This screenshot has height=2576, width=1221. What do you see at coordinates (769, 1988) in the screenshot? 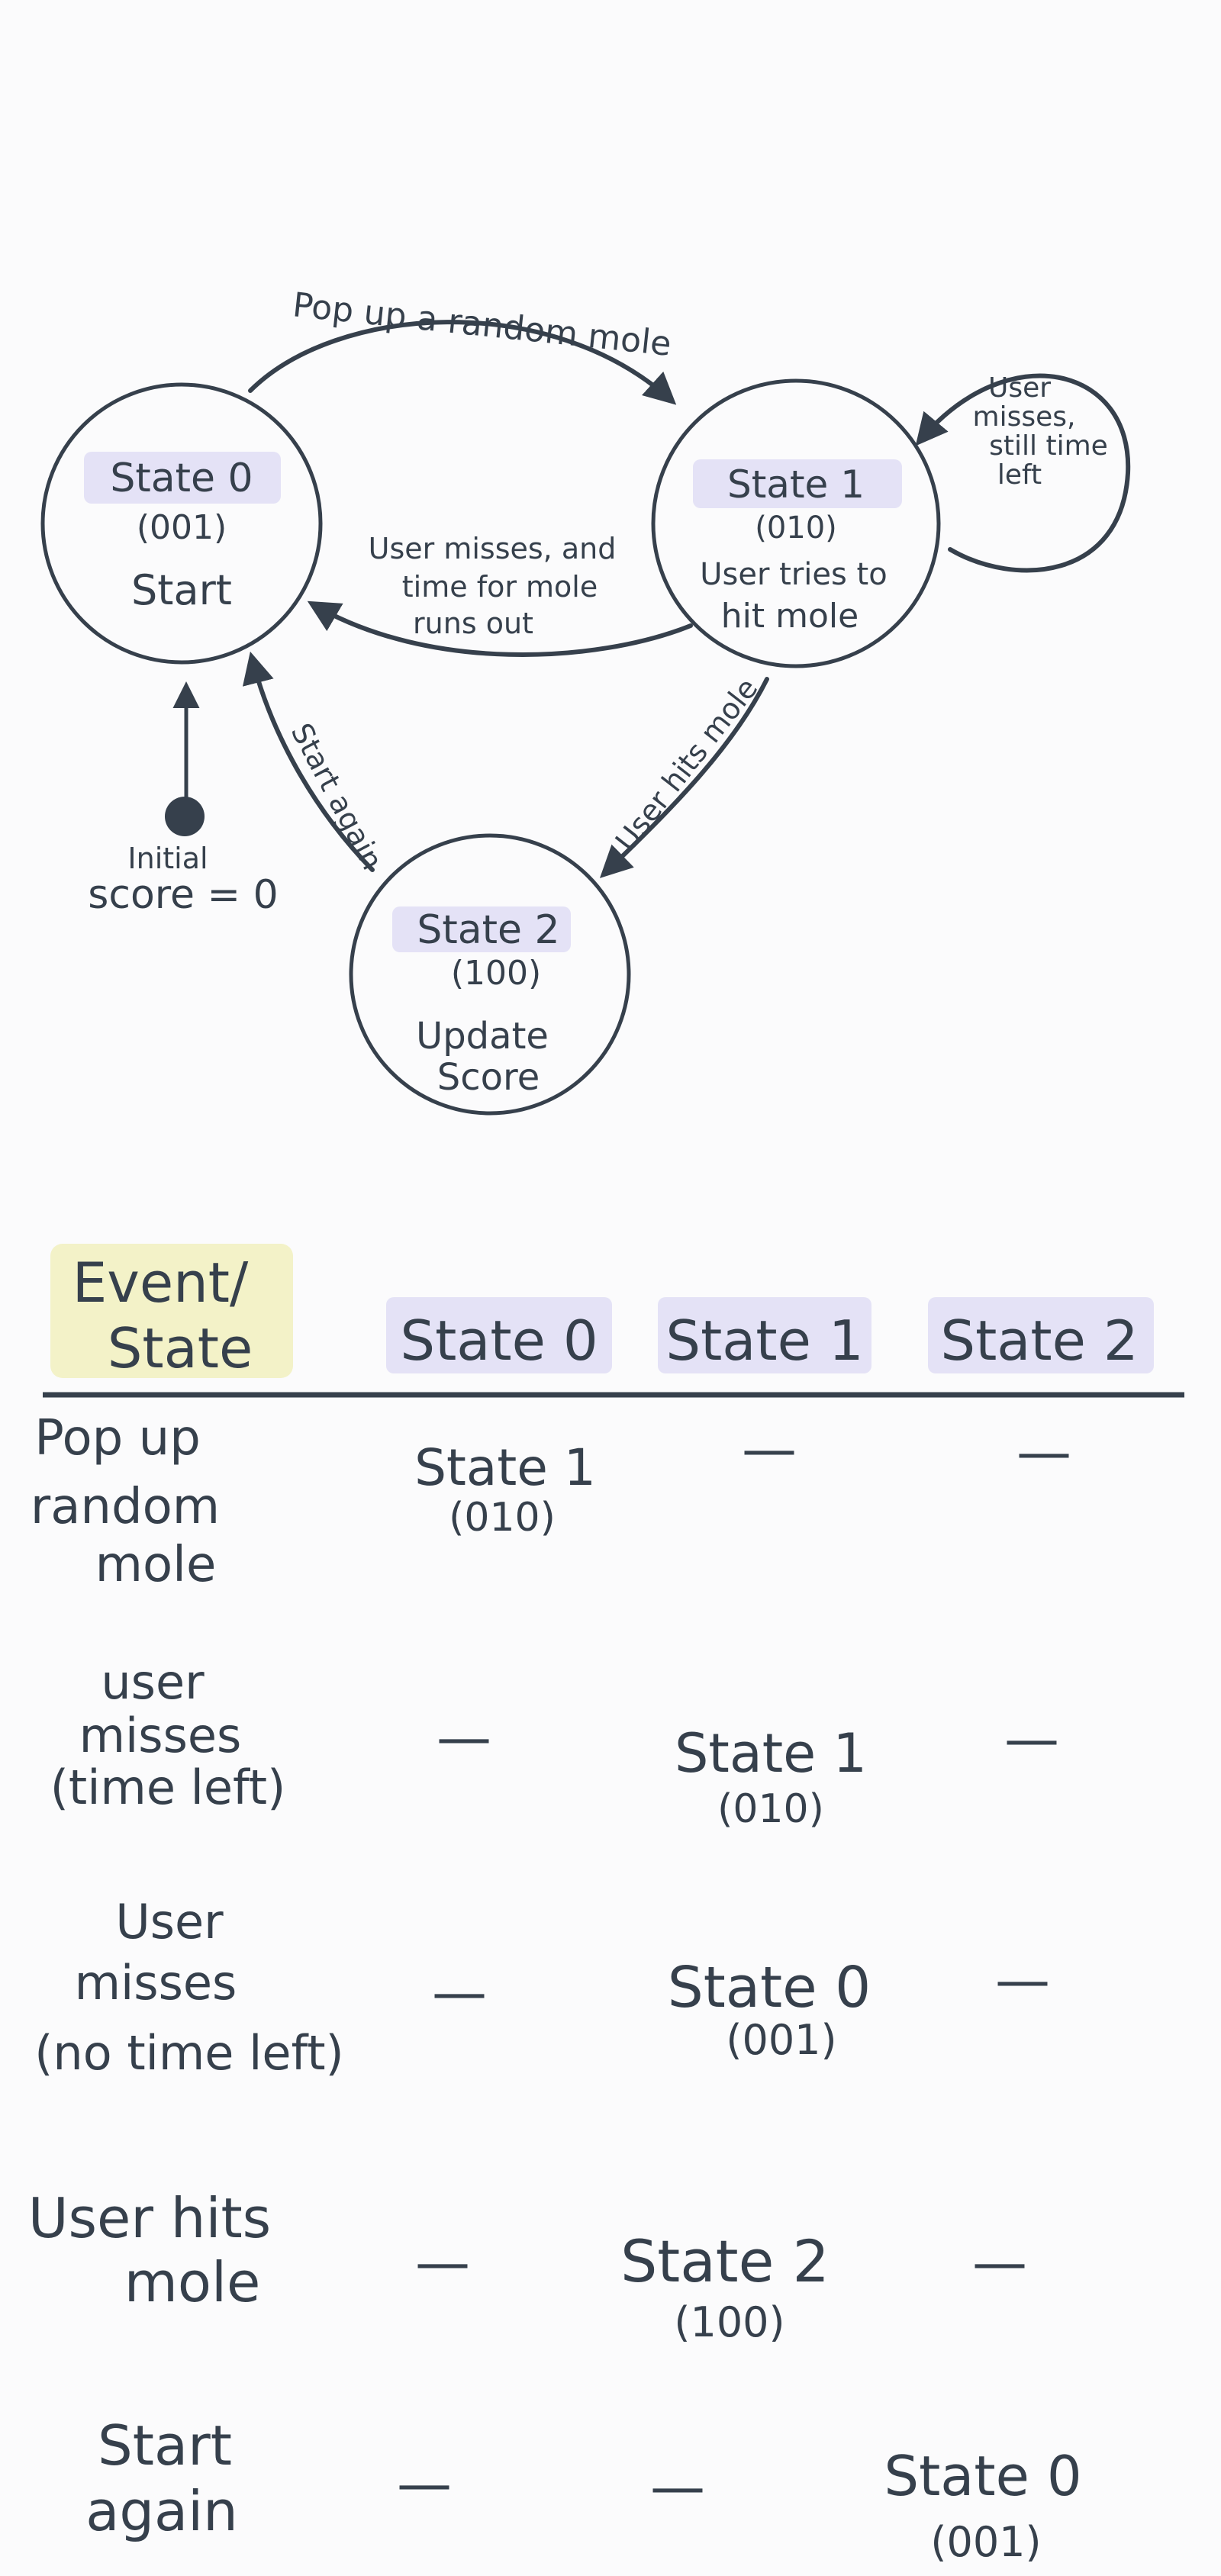
I see `row-3-cell-state-1: State 0` at bounding box center [769, 1988].